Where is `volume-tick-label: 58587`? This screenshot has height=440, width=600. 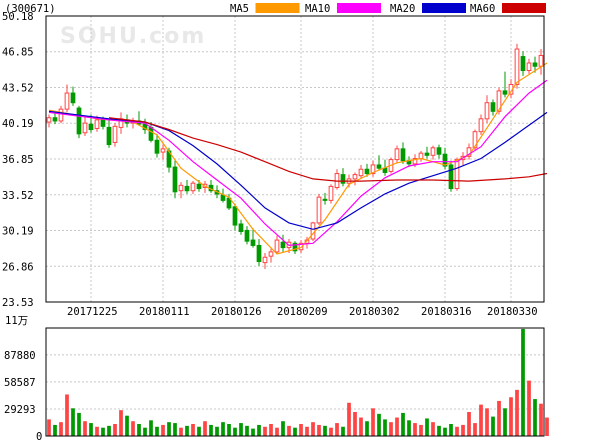 volume-tick-label: 58587 is located at coordinates (20, 383).